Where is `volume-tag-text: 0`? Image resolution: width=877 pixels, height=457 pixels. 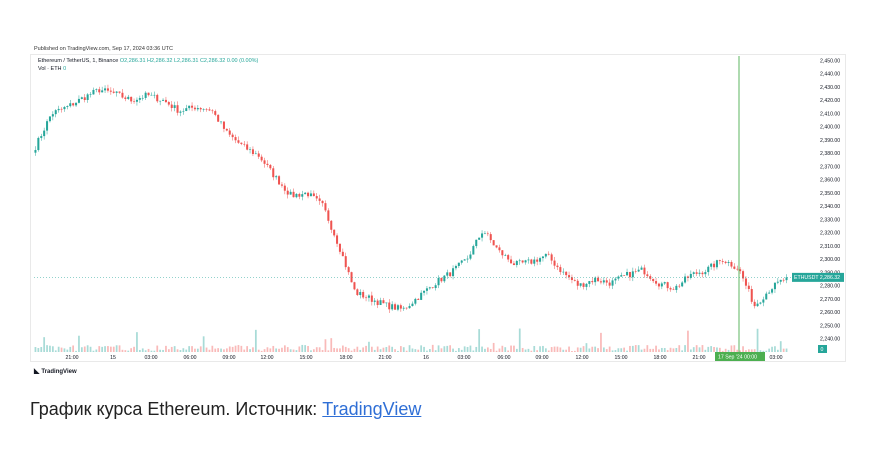
volume-tag-text: 0 is located at coordinates (822, 350).